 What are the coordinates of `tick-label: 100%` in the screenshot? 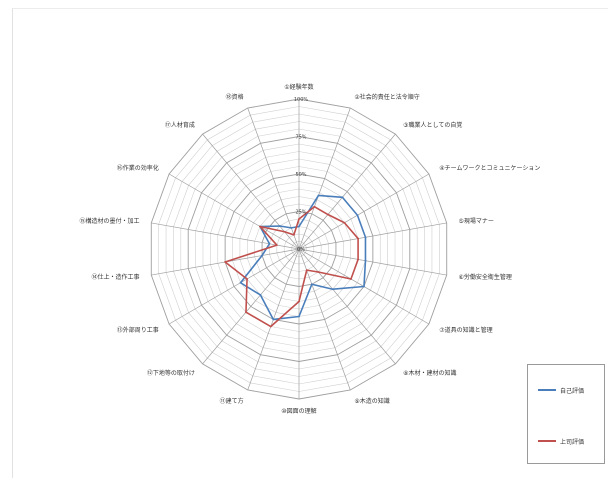 It's located at (301, 100).